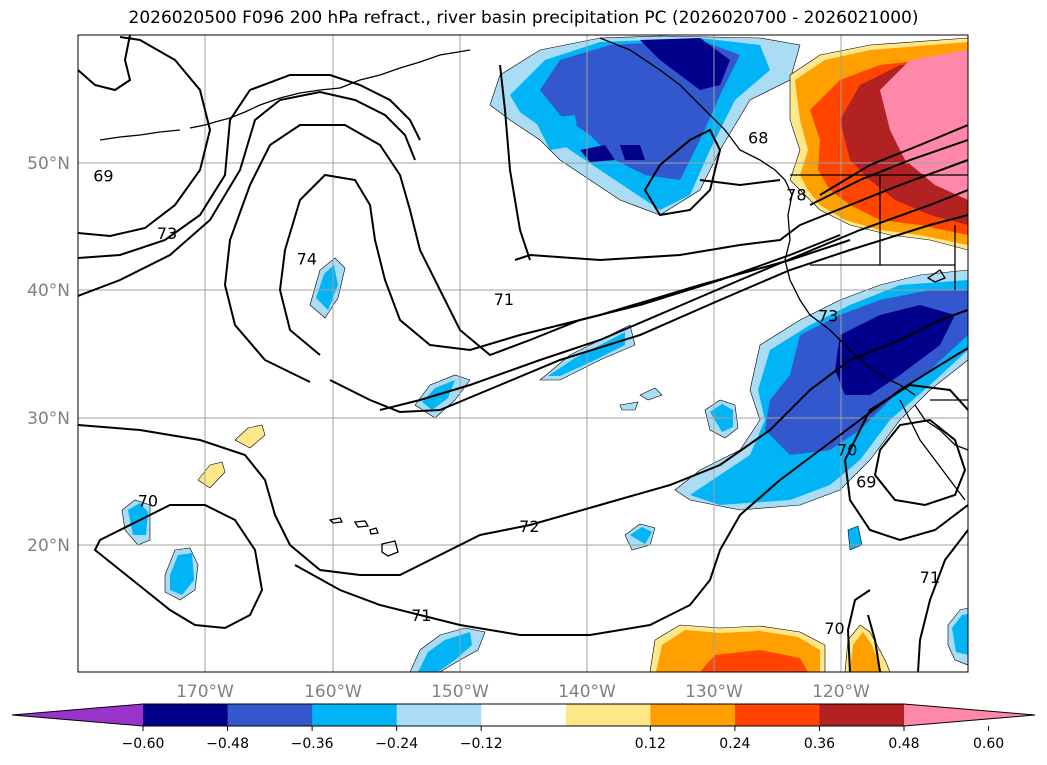 This screenshot has height=765, width=1047. What do you see at coordinates (205, 692) in the screenshot?
I see `lon-label-170w: 170°W` at bounding box center [205, 692].